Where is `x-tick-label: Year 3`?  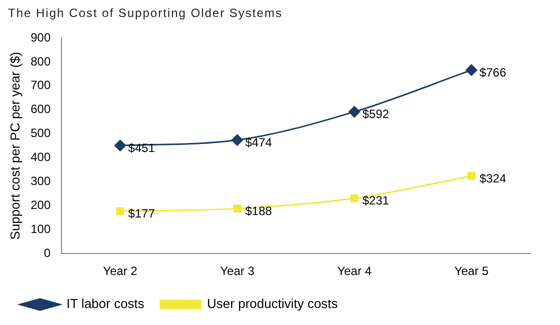
x-tick-label: Year 3 is located at coordinates (237, 271).